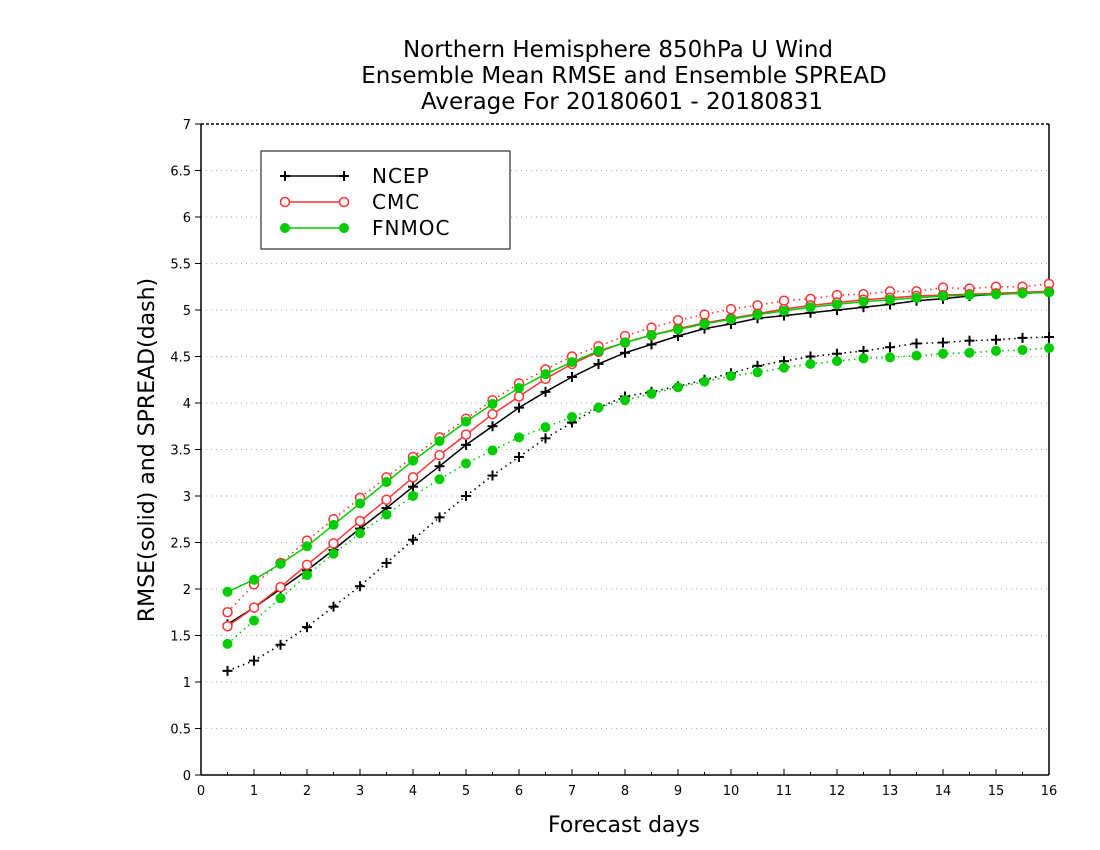 This screenshot has height=850, width=1100. I want to click on y-tick-label-1: 0.5, so click(180, 730).